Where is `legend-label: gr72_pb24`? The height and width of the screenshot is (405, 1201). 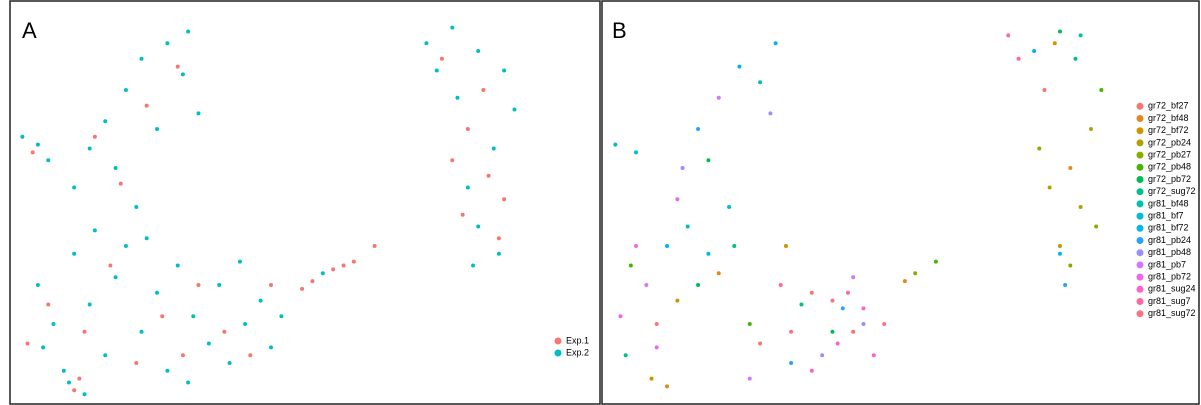
legend-label: gr72_pb24 is located at coordinates (1169, 142).